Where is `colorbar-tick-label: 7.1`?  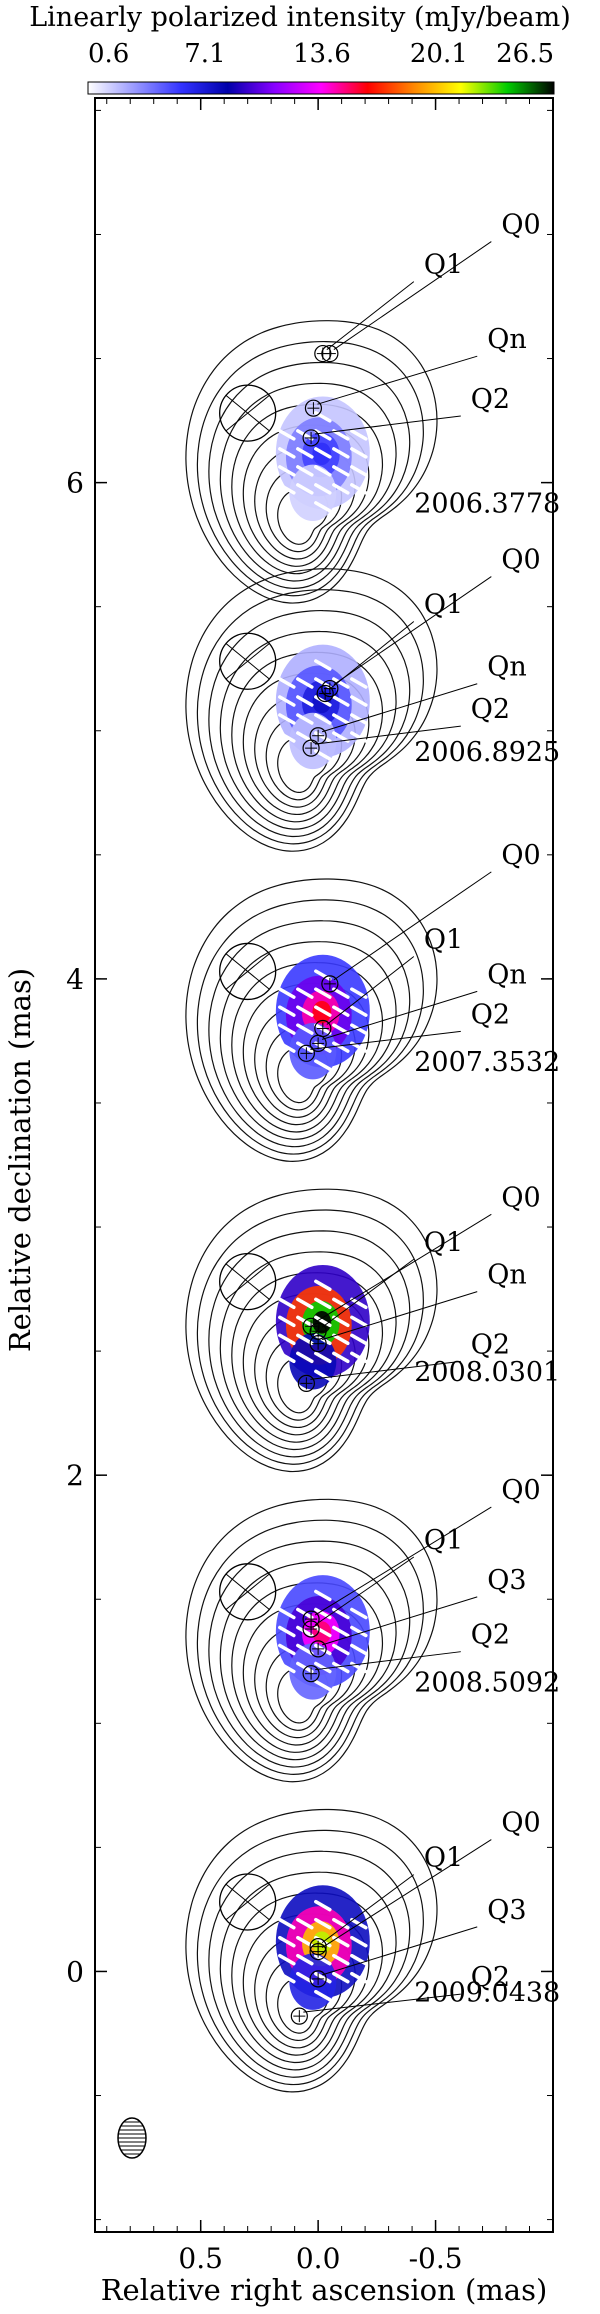 colorbar-tick-label: 7.1 is located at coordinates (204, 54).